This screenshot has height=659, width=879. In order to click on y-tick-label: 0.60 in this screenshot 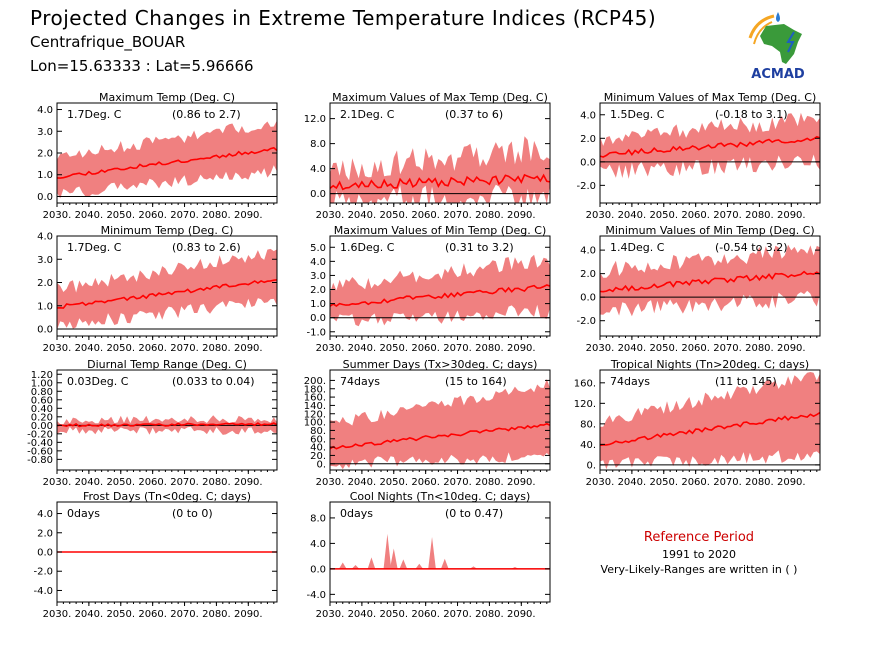, I will do `click(42, 400)`.